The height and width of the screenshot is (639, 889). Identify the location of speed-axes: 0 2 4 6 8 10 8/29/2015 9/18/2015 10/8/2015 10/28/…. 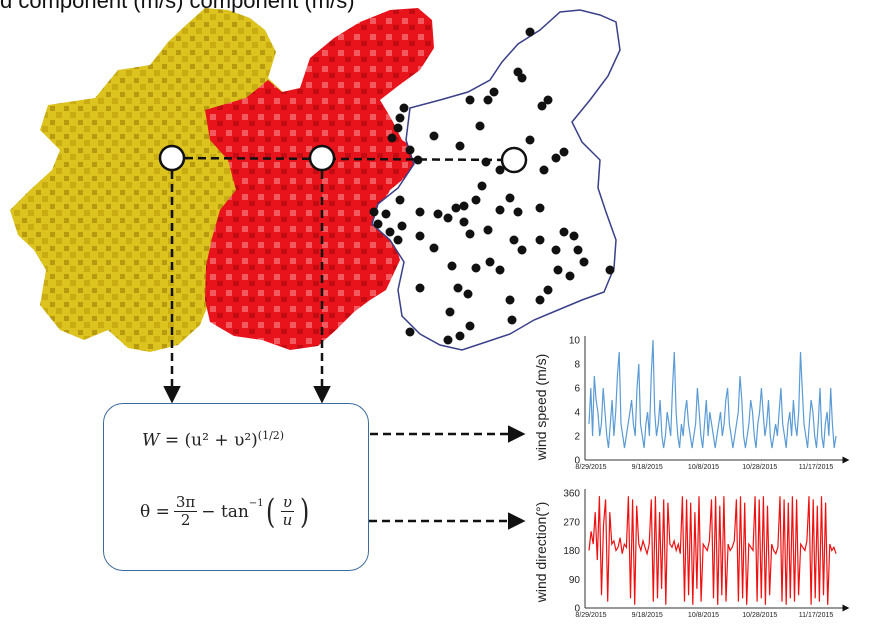
(709, 403).